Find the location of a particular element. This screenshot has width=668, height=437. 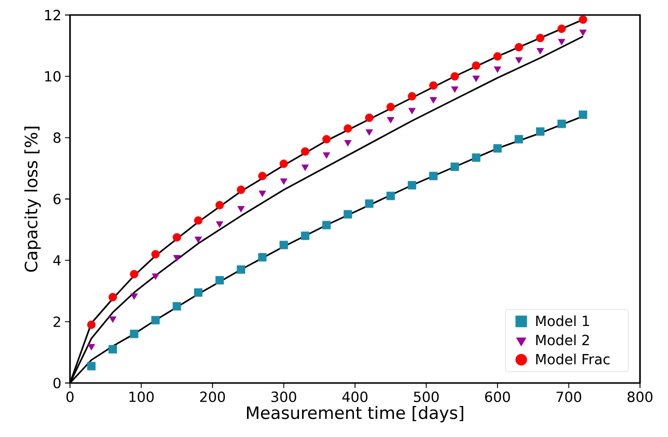

x-tick-label: 600 is located at coordinates (497, 397).